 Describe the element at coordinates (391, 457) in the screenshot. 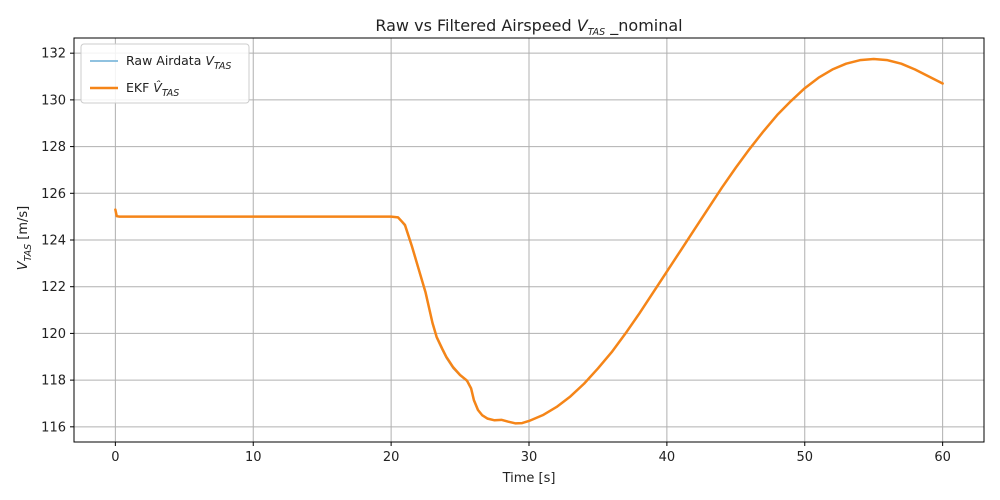

I see `x-tick-label: 20` at that location.